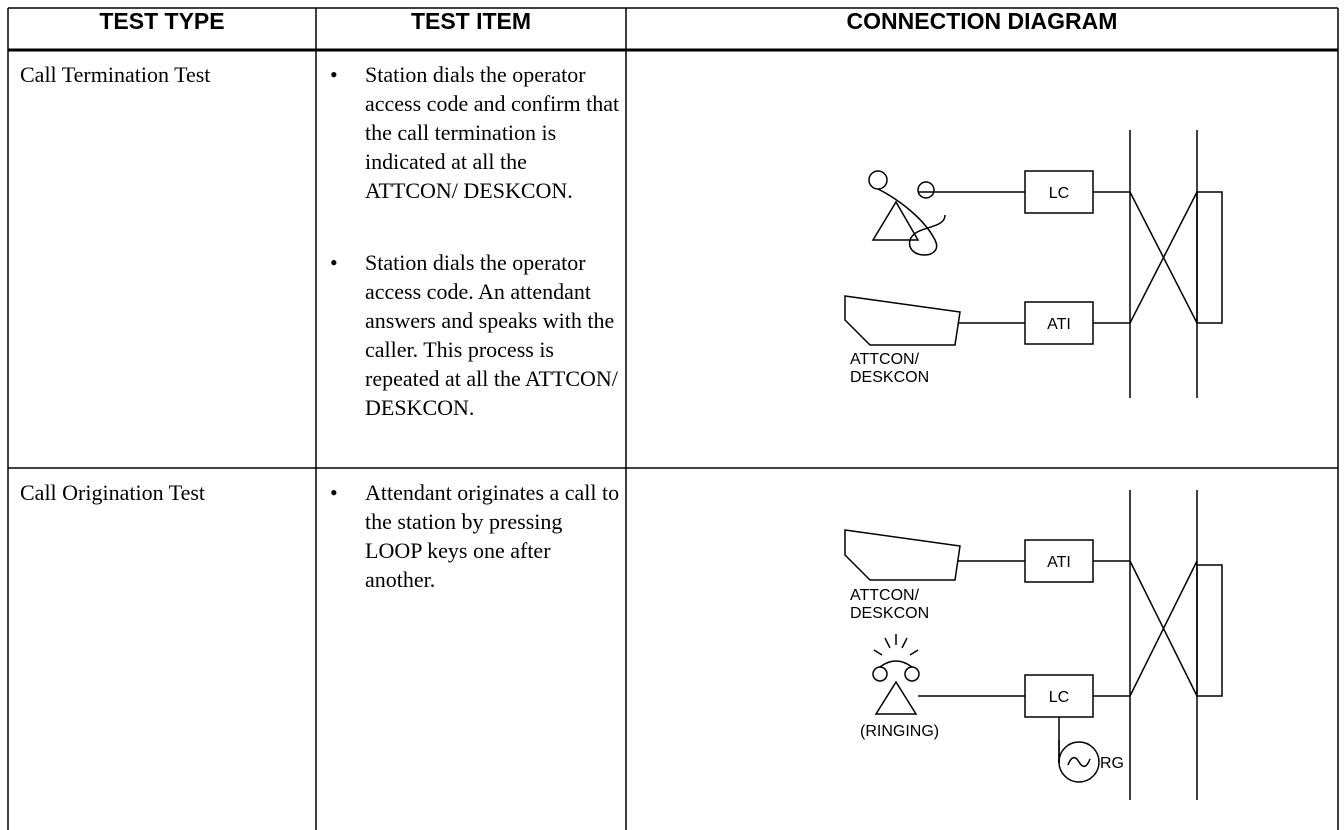 The image size is (1344, 830). What do you see at coordinates (162, 21) in the screenshot?
I see `header-cell: TEST TYPE` at bounding box center [162, 21].